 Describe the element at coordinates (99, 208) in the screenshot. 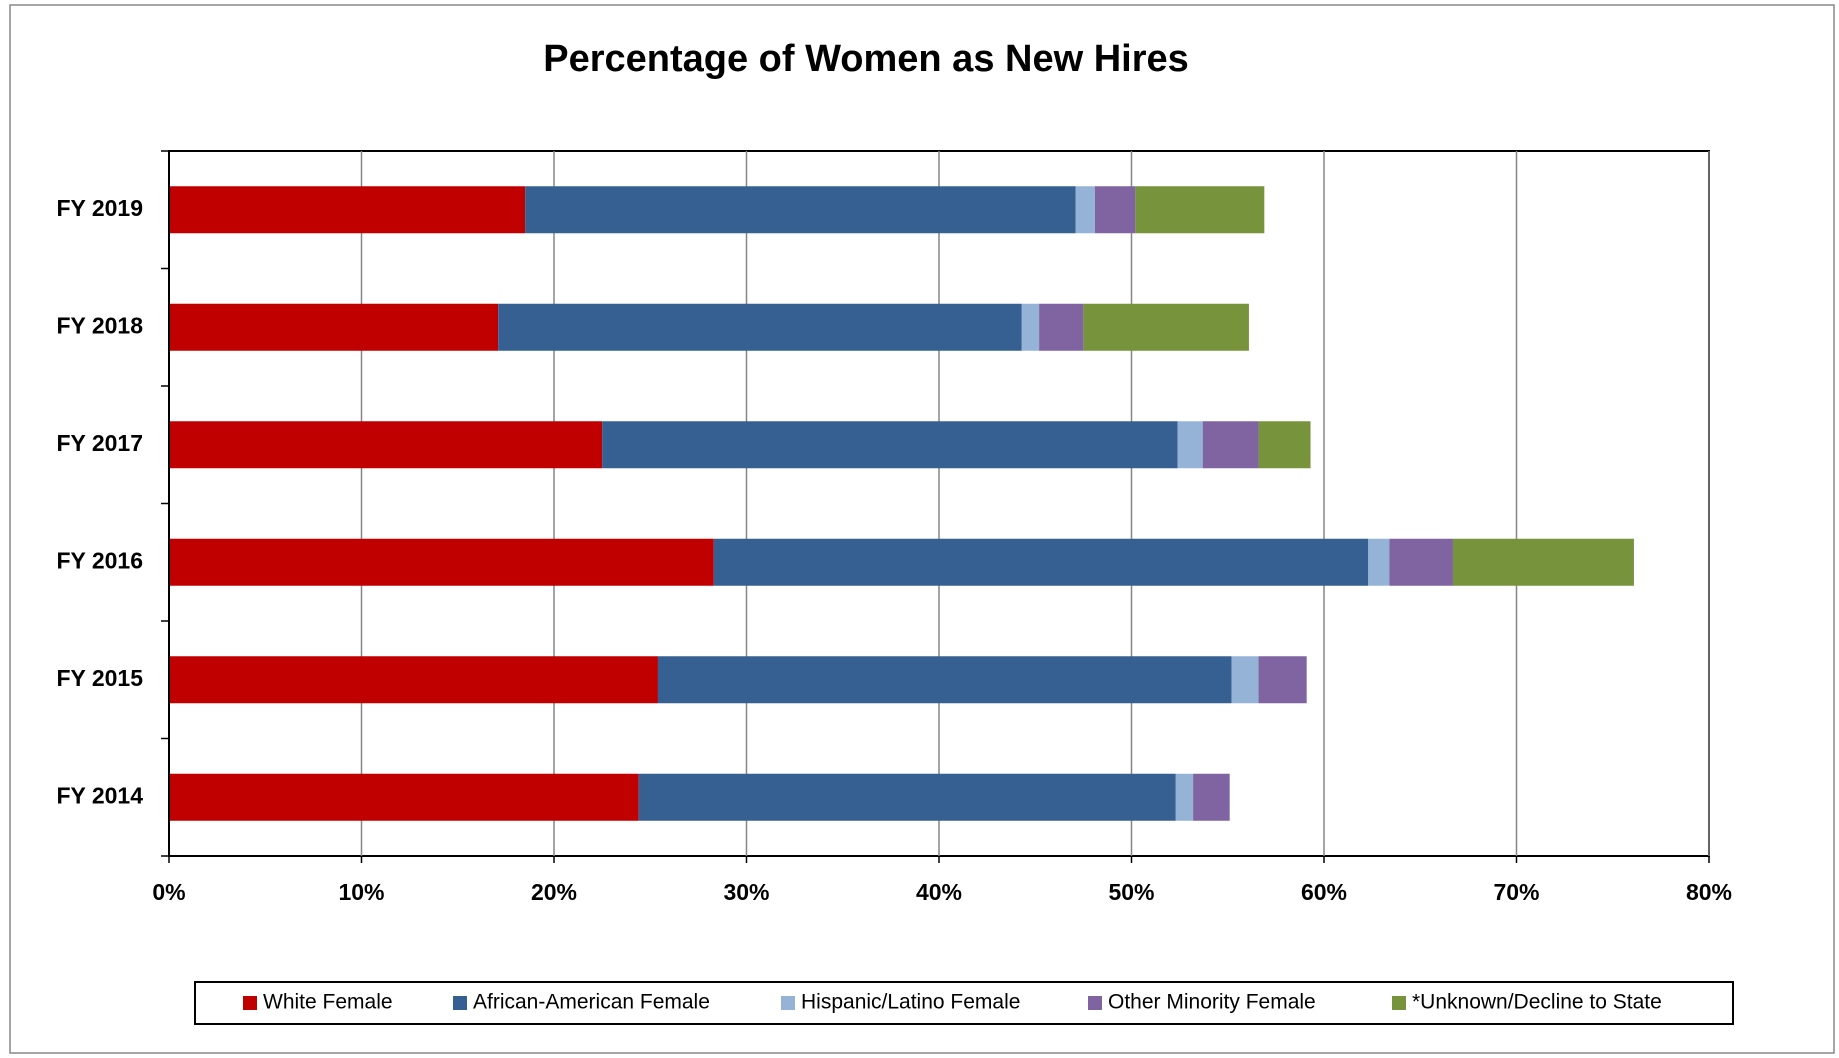

I see `y-tick-label: FY 2019` at that location.